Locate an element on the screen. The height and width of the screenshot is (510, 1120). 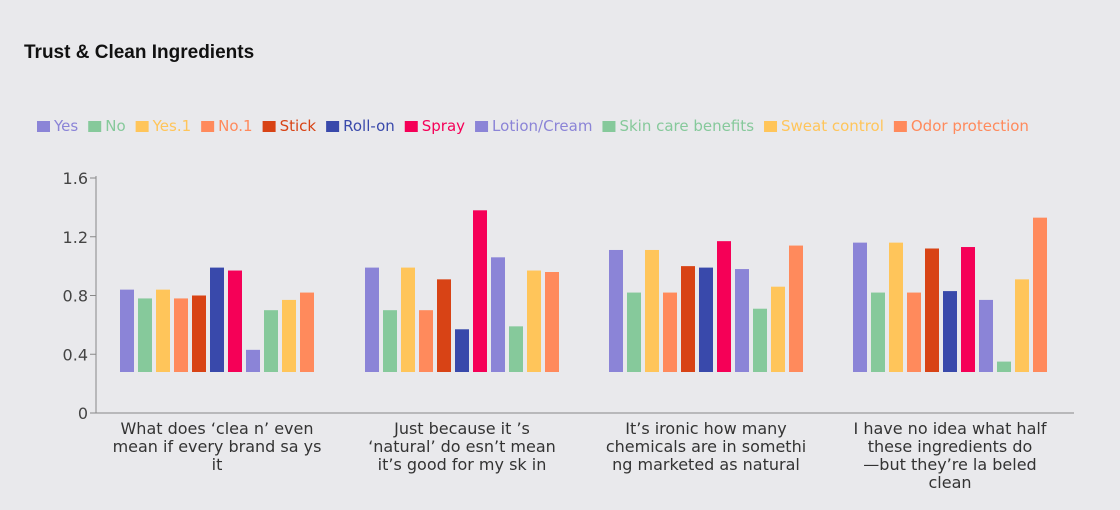
category-label-line: chemicals are in somethi is located at coordinates (706, 446).